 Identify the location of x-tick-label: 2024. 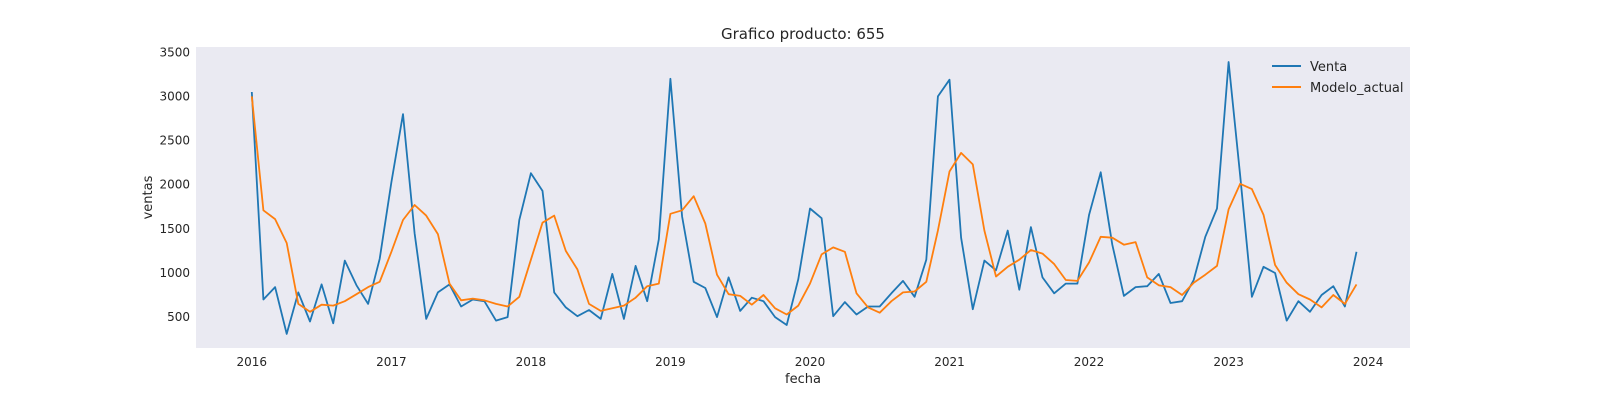
(1368, 362).